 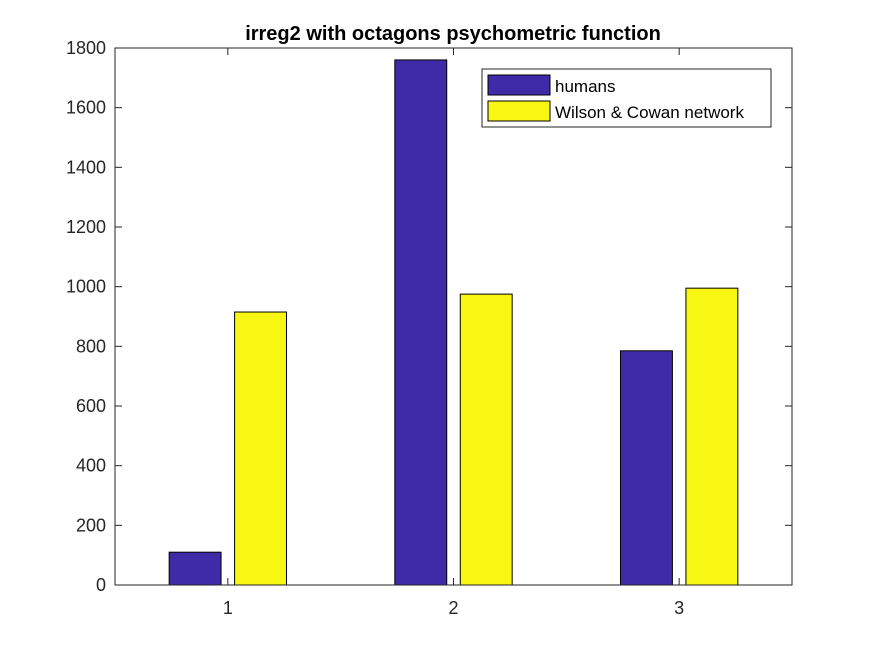 What do you see at coordinates (585, 86) in the screenshot?
I see `legend-label-humans: humans` at bounding box center [585, 86].